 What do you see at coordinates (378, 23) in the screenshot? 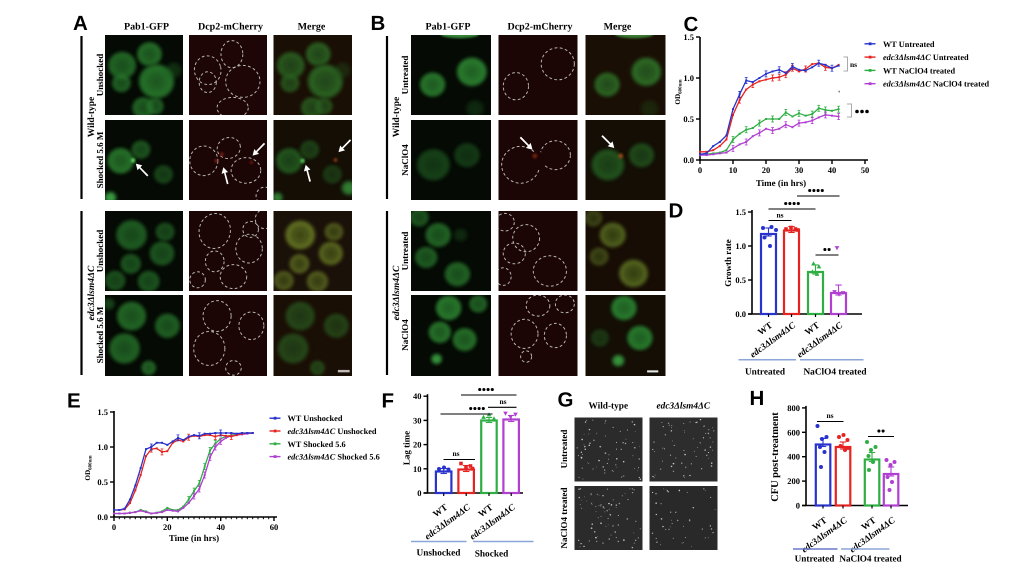
I see `svg-text: B` at bounding box center [378, 23].